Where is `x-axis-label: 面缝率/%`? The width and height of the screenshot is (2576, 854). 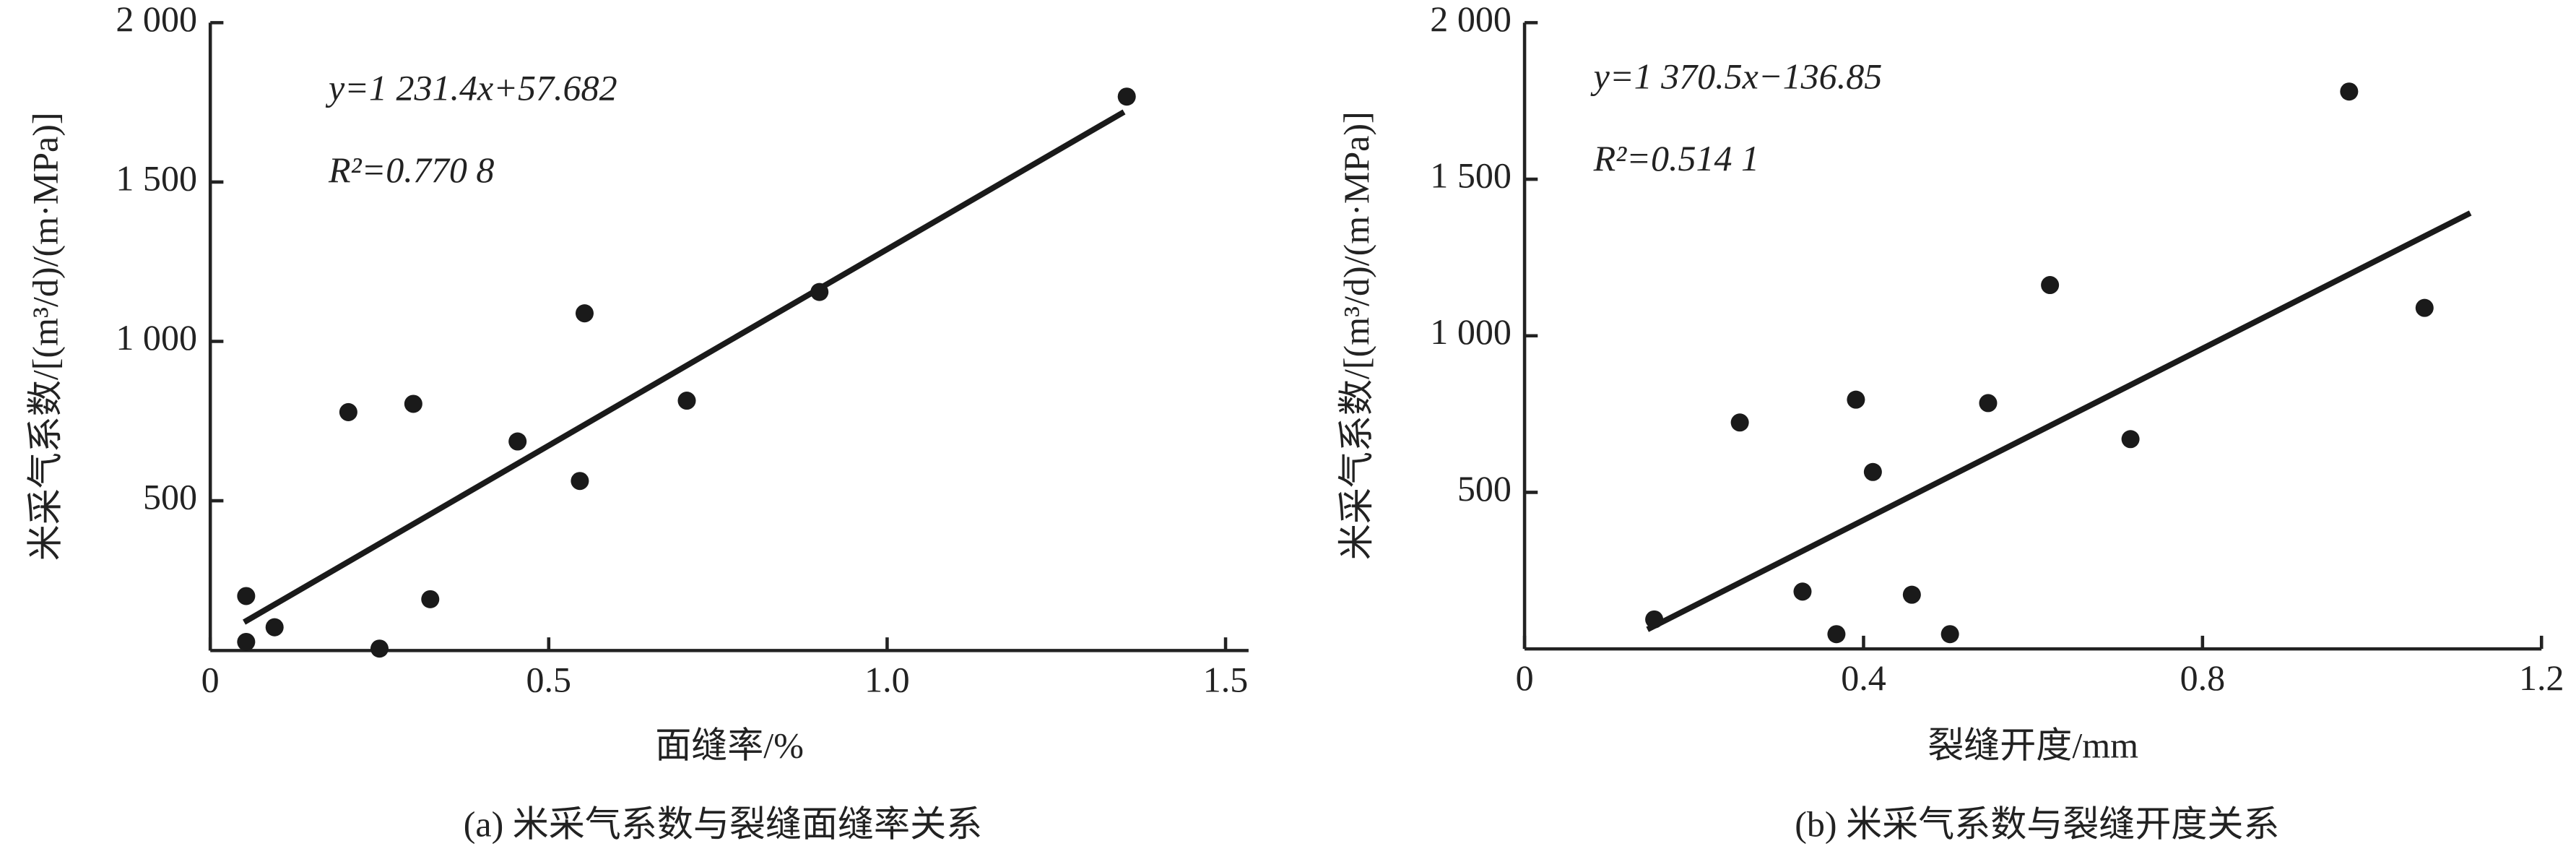 x-axis-label: 面缝率/% is located at coordinates (729, 745).